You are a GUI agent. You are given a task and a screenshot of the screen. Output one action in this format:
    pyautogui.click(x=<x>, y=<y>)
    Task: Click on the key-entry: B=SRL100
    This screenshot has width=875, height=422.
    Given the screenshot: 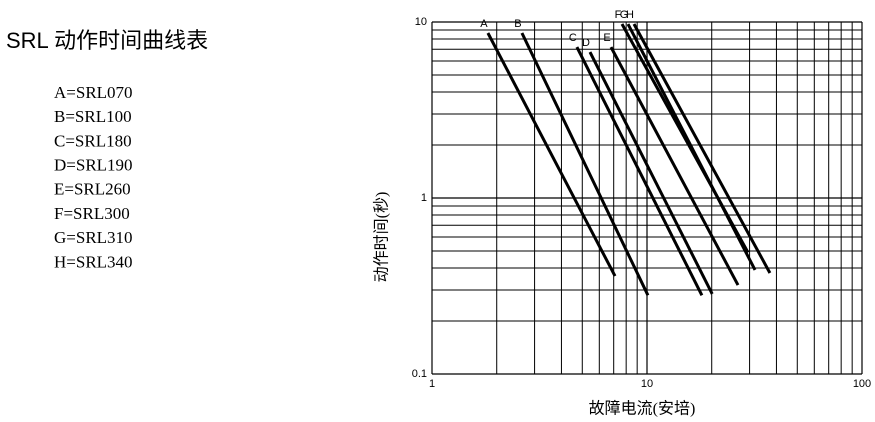 What is the action you would take?
    pyautogui.click(x=93, y=116)
    